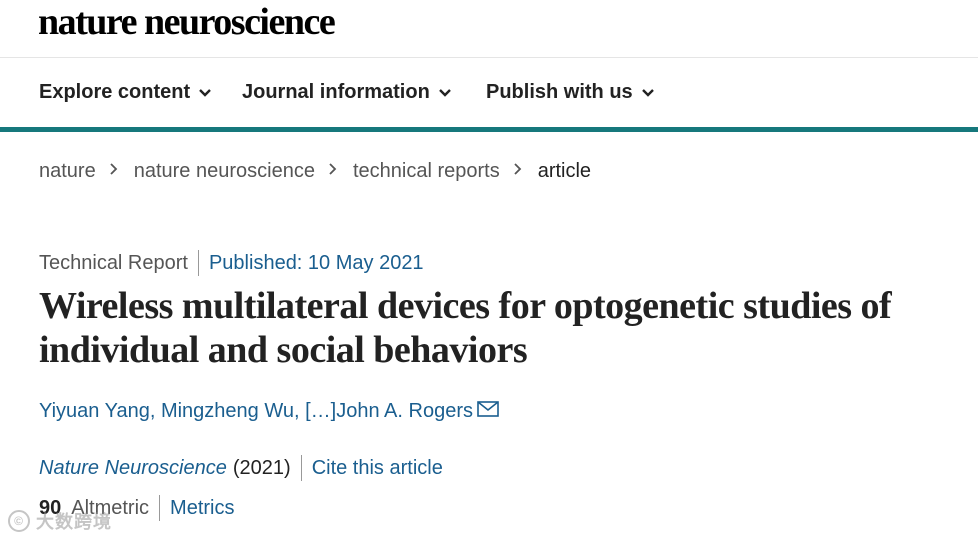 This screenshot has height=542, width=978. I want to click on metrics-row: 90 Altmetric Metrics, so click(137, 508).